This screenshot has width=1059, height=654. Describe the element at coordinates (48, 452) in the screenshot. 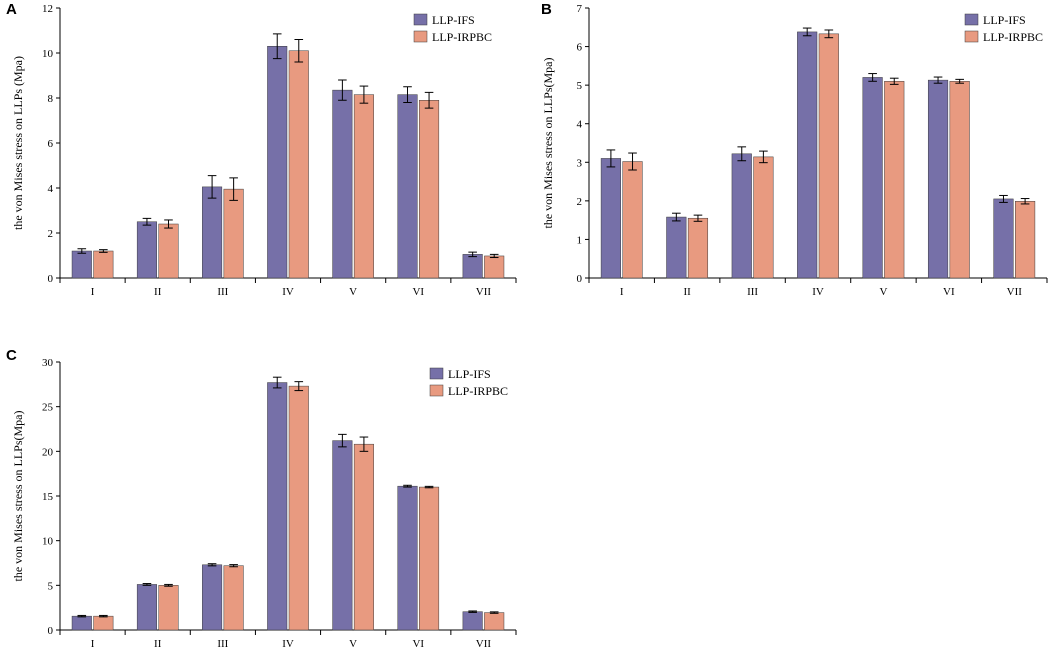

I see `y-tick-label: 20` at that location.